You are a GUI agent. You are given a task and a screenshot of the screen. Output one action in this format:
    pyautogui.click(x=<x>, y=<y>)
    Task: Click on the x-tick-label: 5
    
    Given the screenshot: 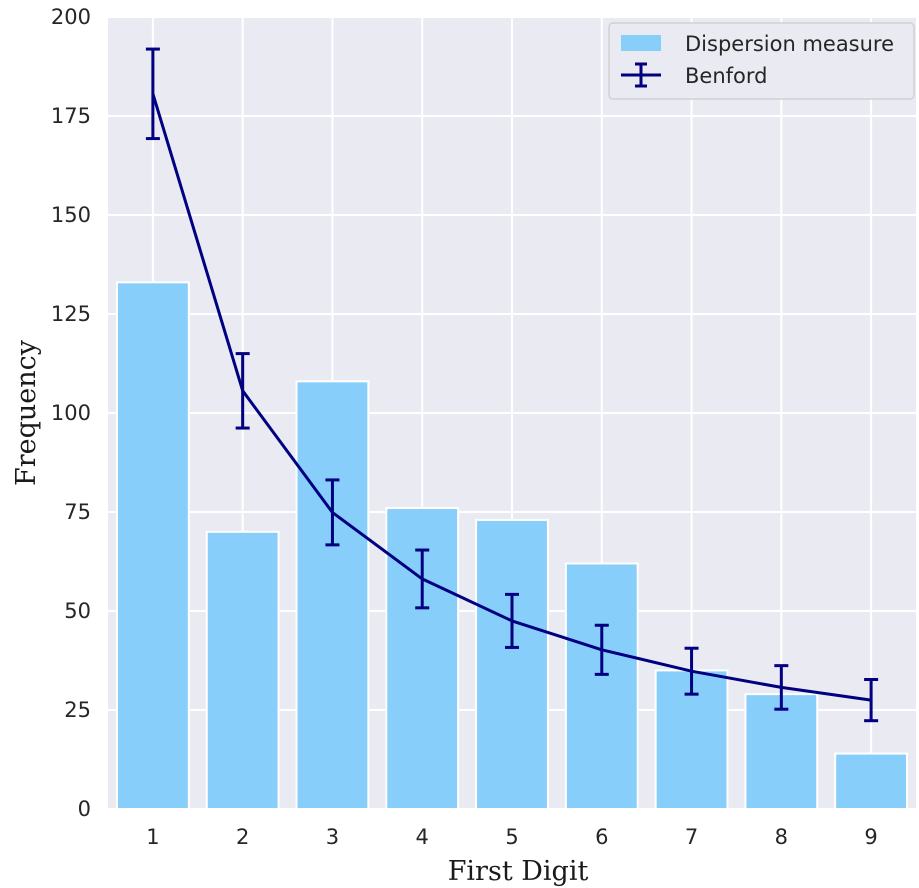 What is the action you would take?
    pyautogui.click(x=511, y=837)
    